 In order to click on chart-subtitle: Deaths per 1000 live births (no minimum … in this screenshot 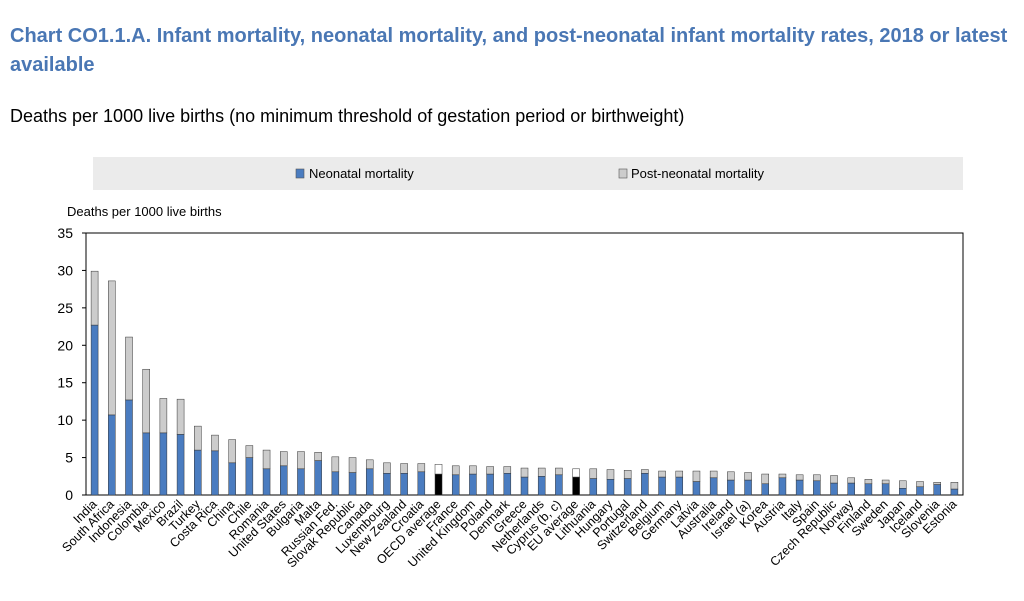, I will do `click(347, 116)`.